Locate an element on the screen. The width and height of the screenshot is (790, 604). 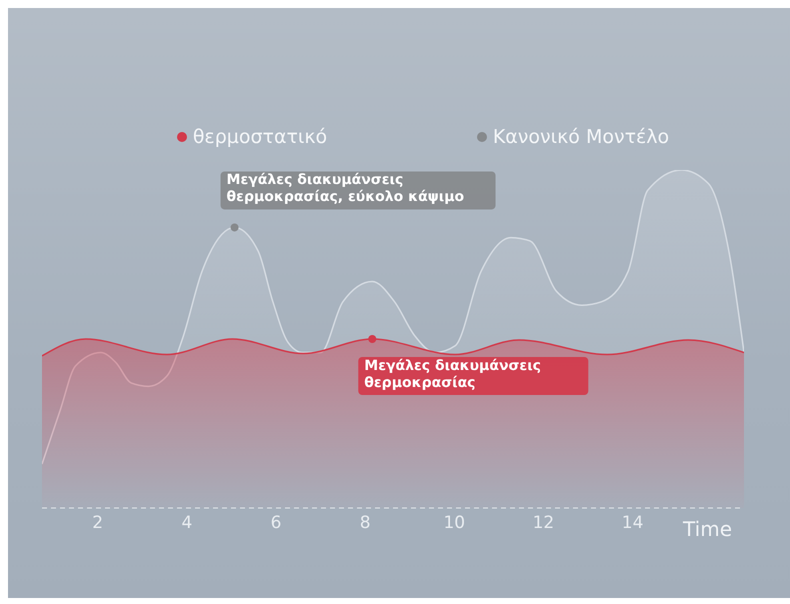
legend-label: Κανονικό Μοντέλο is located at coordinates (581, 137).